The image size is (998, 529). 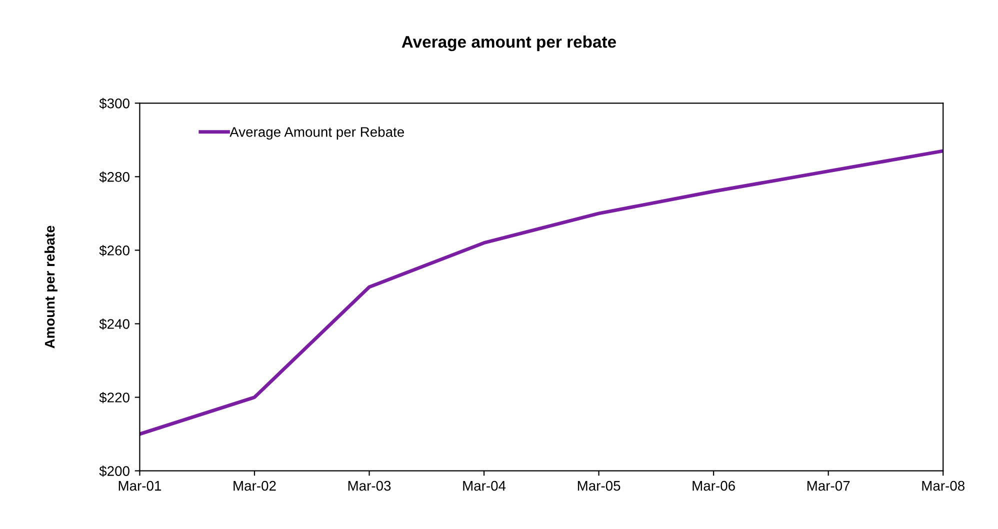 I want to click on x-tick-label: Mar-05, so click(x=599, y=485).